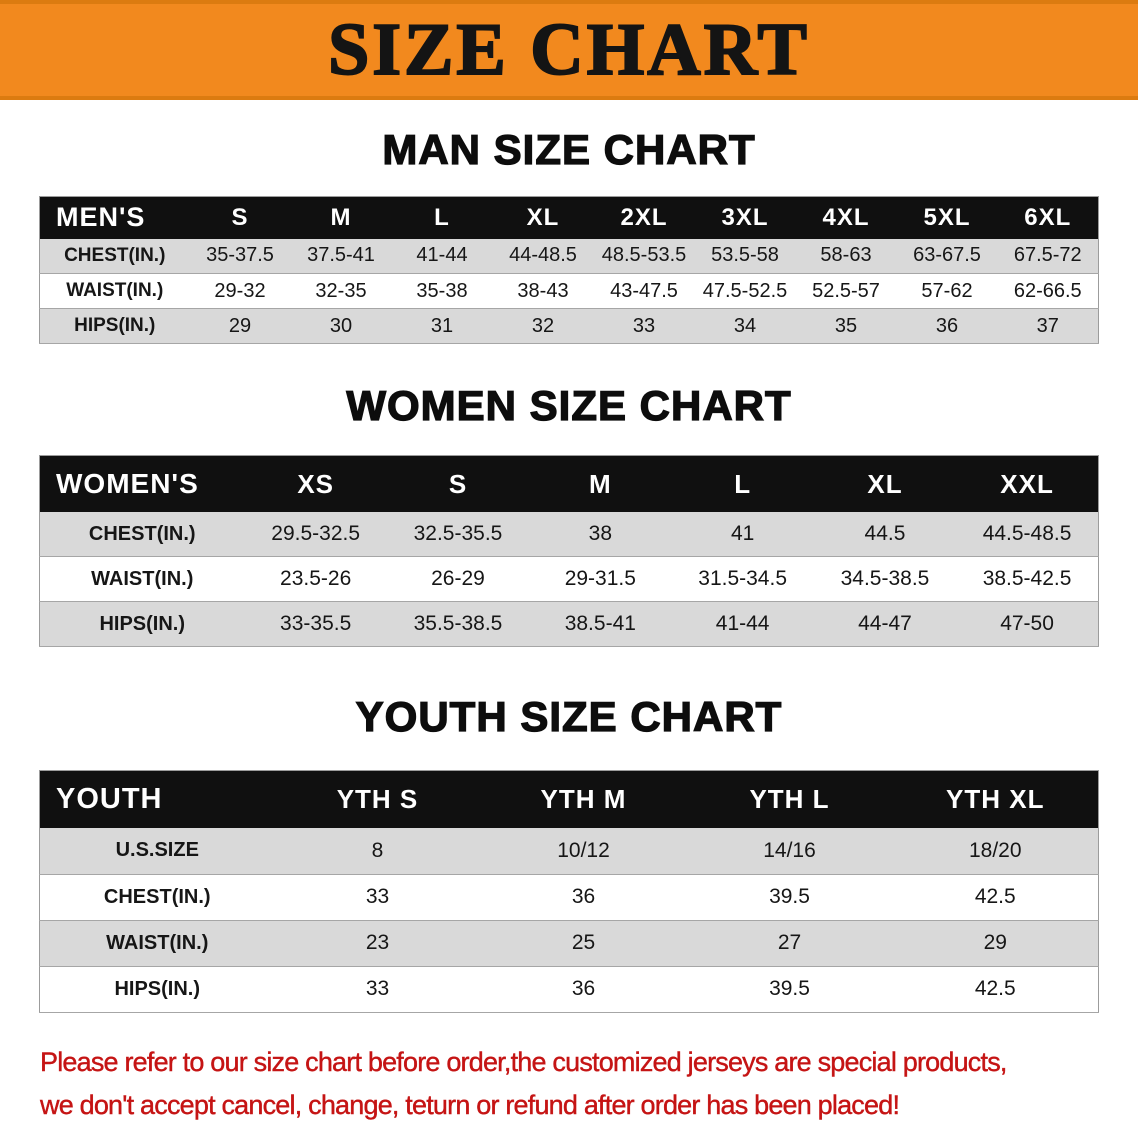 This screenshot has height=1132, width=1138. Describe the element at coordinates (789, 943) in the screenshot. I see `value-cell: 27` at that location.